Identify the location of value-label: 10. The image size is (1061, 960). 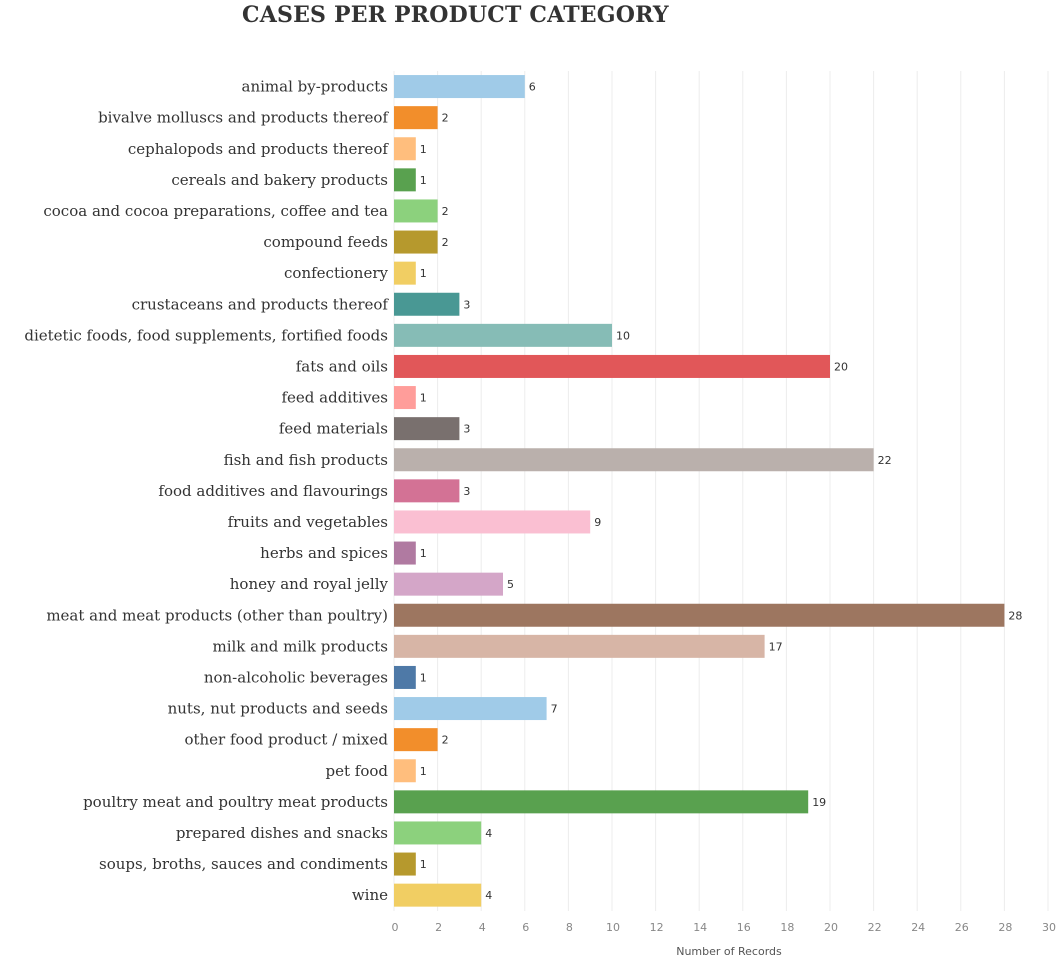
(623, 335).